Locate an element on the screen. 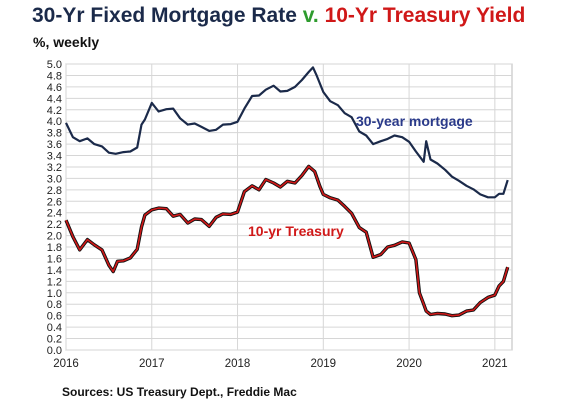  title-separator: v. is located at coordinates (310, 15).